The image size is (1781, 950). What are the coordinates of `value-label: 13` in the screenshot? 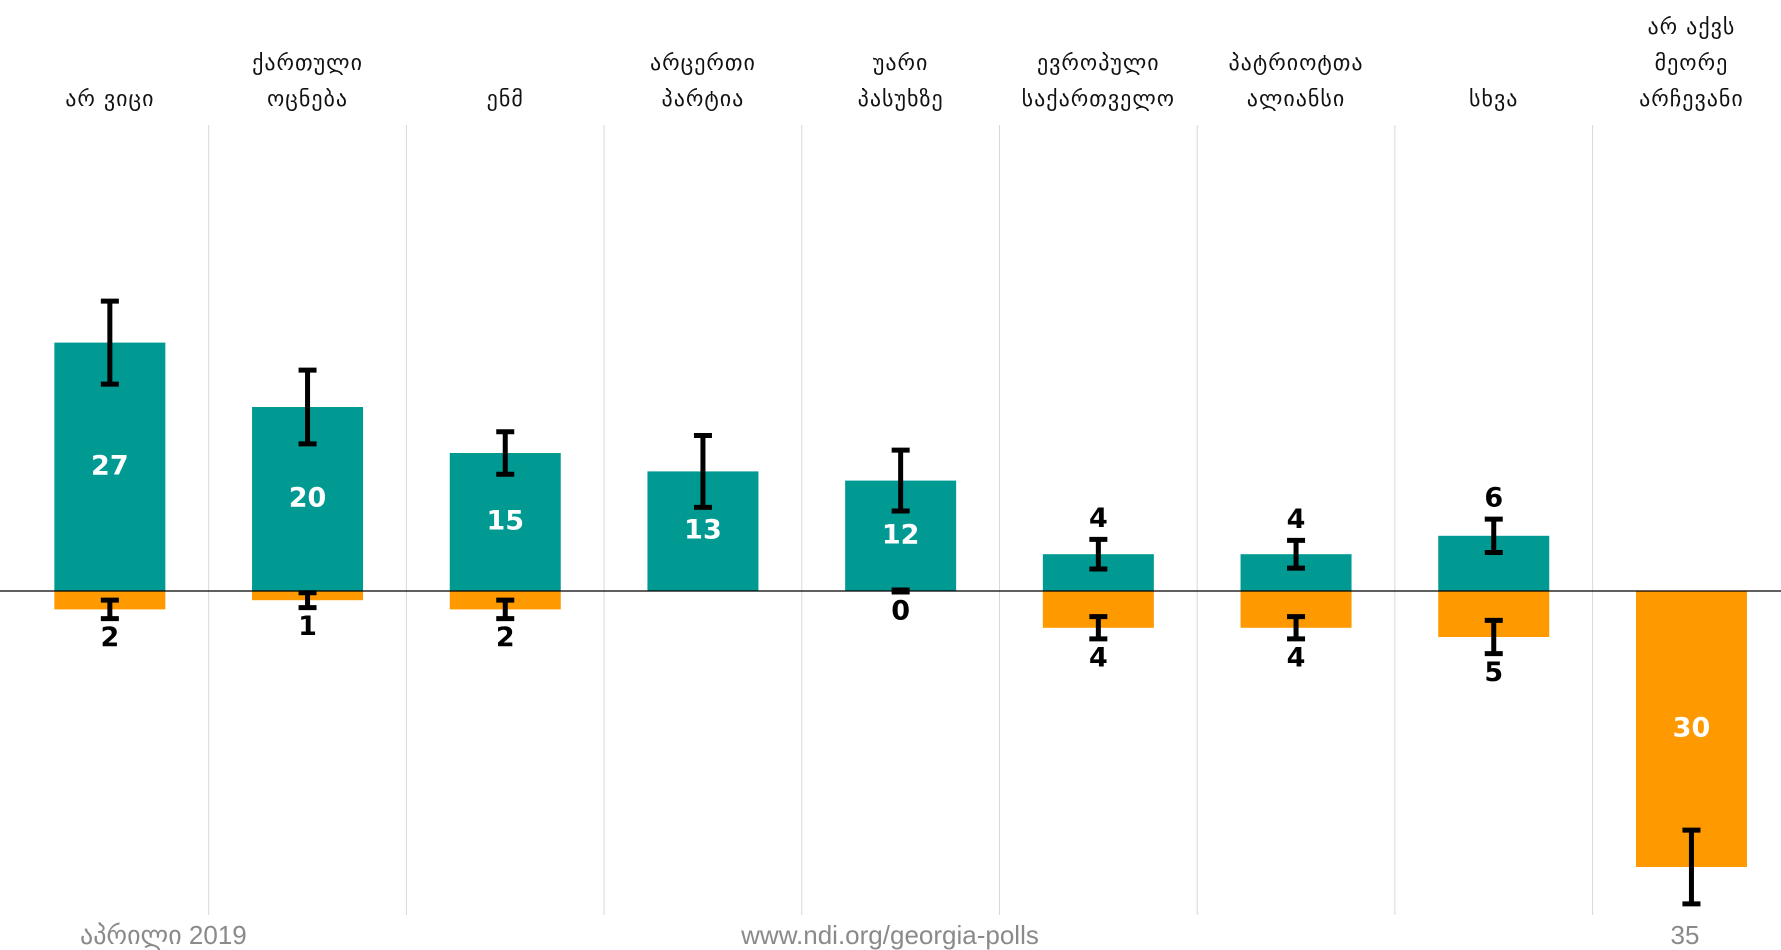 It's located at (703, 530).